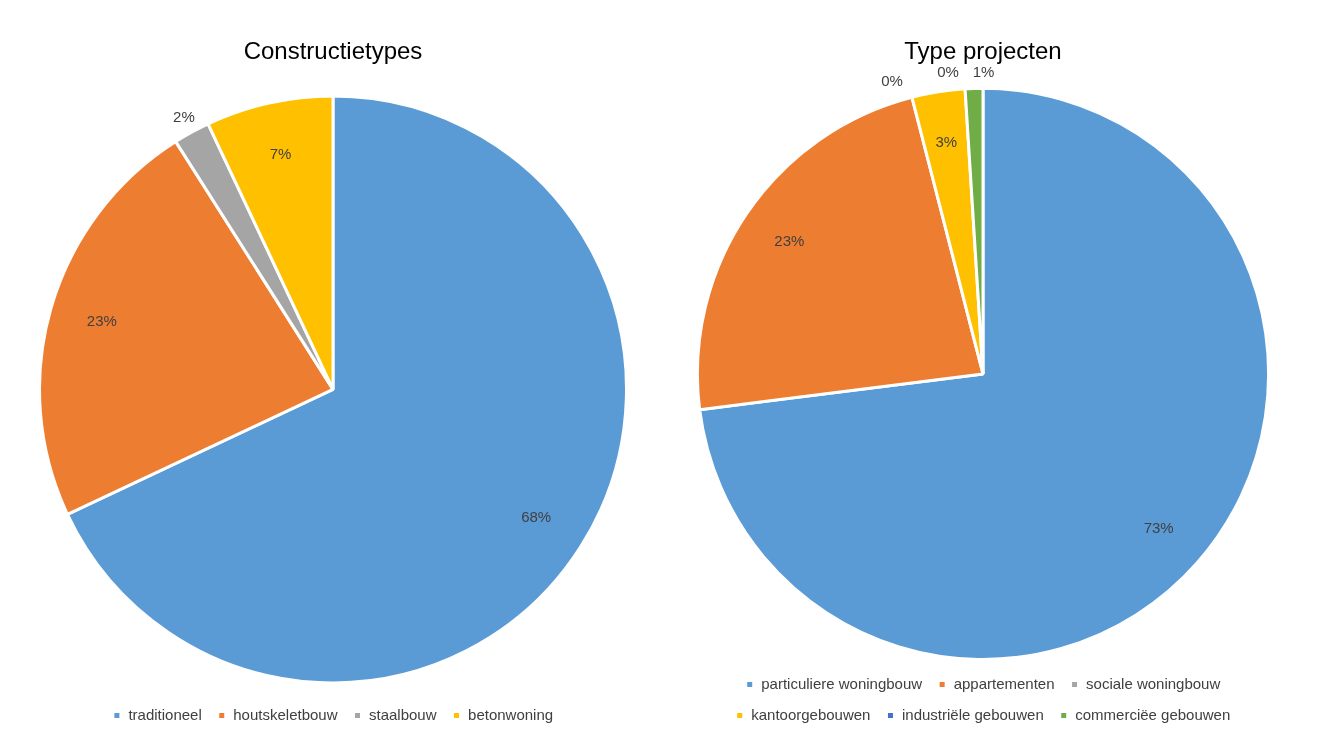 This screenshot has height=744, width=1322. I want to click on data-label: 7%, so click(280, 153).